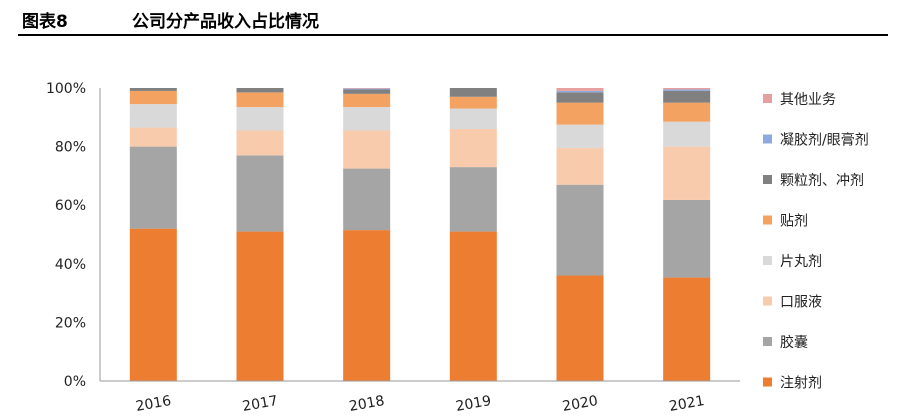 Image resolution: width=905 pixels, height=420 pixels. What do you see at coordinates (801, 303) in the screenshot?
I see `legend-label: 口服液` at bounding box center [801, 303].